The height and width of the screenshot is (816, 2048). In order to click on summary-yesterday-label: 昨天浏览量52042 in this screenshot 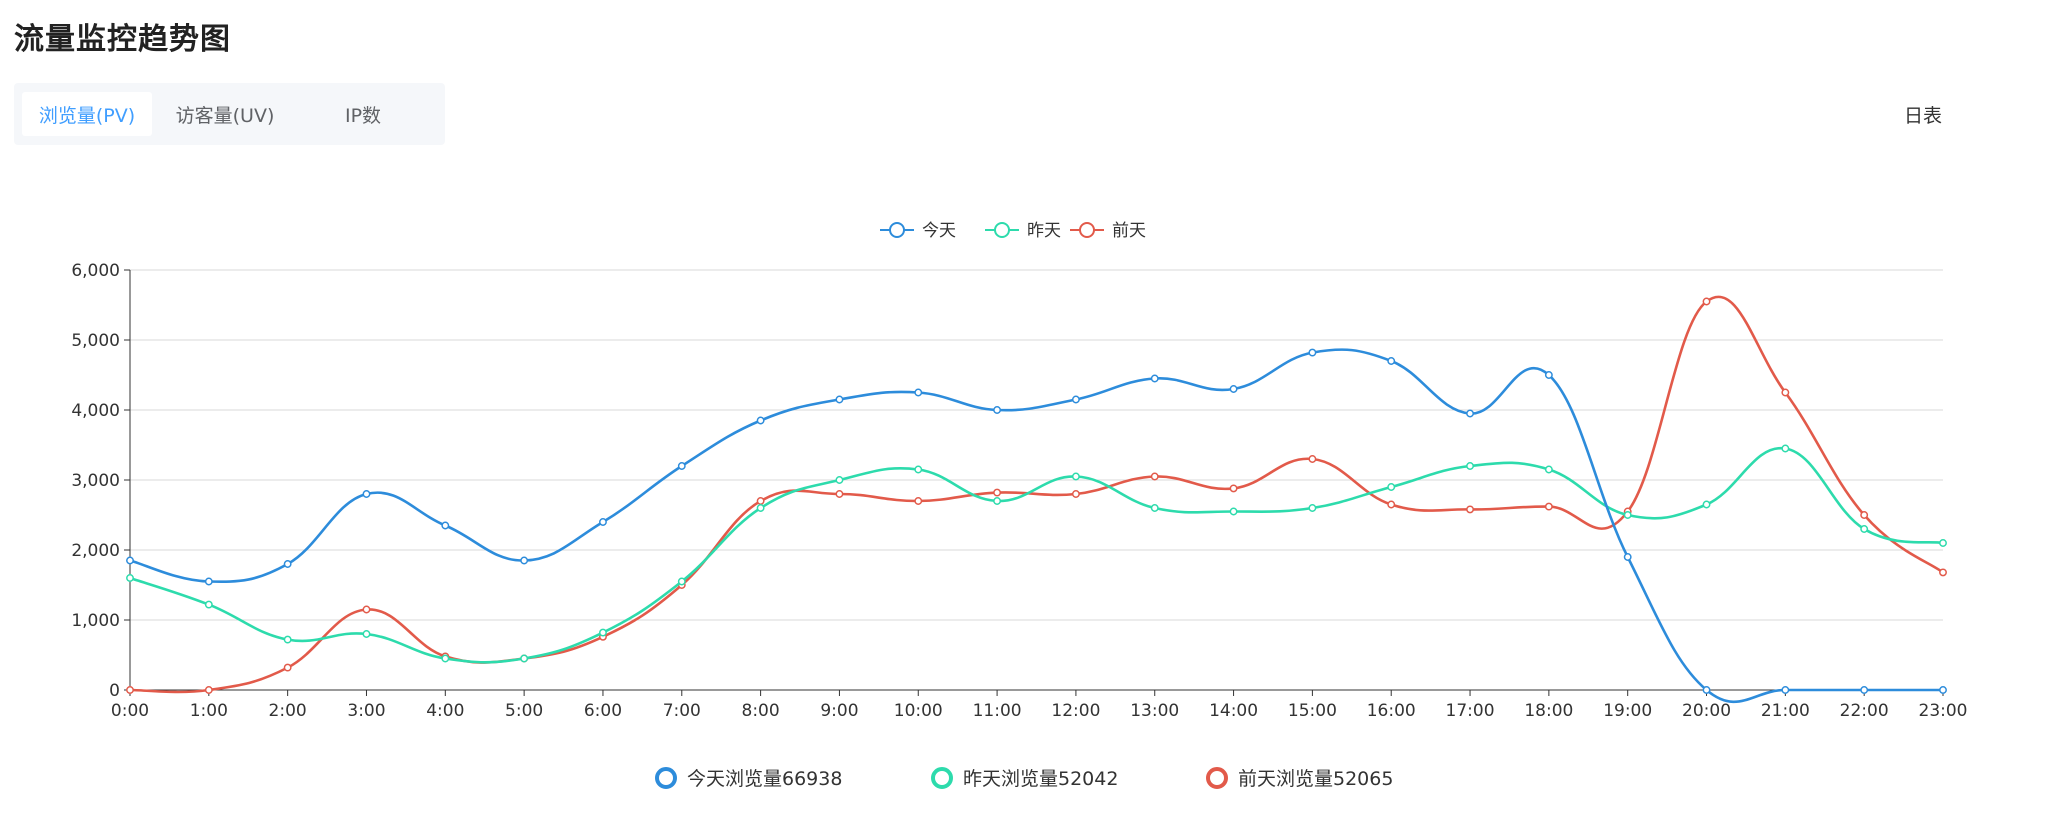, I will do `click(1041, 779)`.